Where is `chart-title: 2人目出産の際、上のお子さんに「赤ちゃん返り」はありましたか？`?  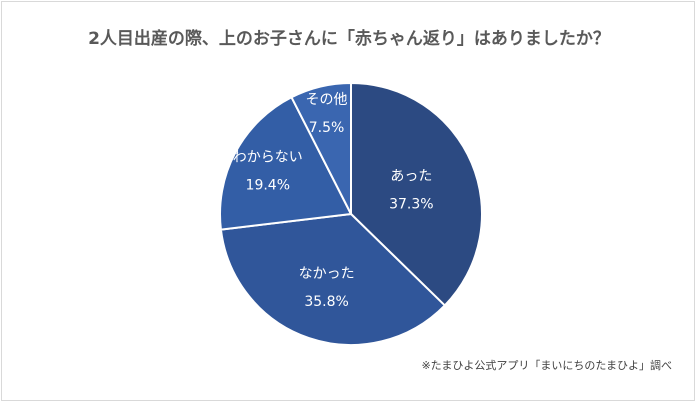
chart-title: 2人目出産の際、上のお子さんに「赤ちゃん返り」はありましたか？ is located at coordinates (349, 39).